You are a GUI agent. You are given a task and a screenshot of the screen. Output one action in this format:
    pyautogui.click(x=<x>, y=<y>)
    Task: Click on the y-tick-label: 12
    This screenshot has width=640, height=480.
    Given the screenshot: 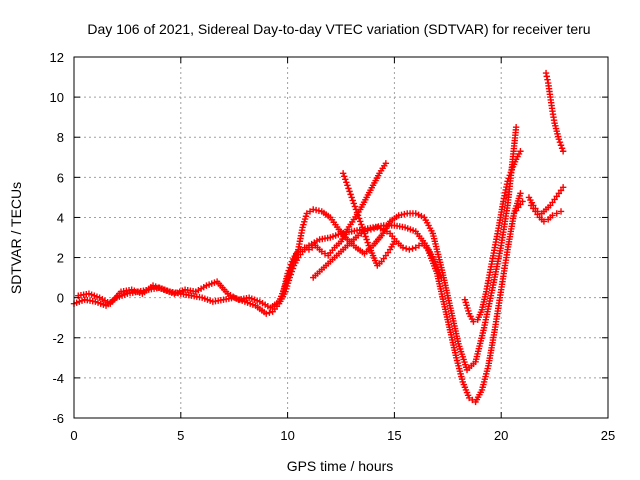 What is the action you would take?
    pyautogui.click(x=57, y=57)
    